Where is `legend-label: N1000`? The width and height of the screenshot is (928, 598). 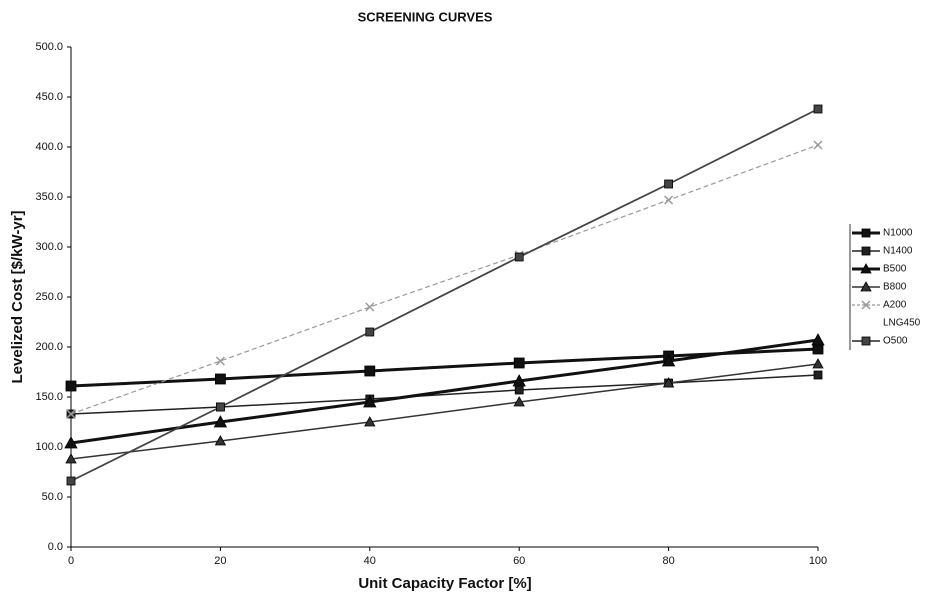 legend-label: N1000 is located at coordinates (898, 233).